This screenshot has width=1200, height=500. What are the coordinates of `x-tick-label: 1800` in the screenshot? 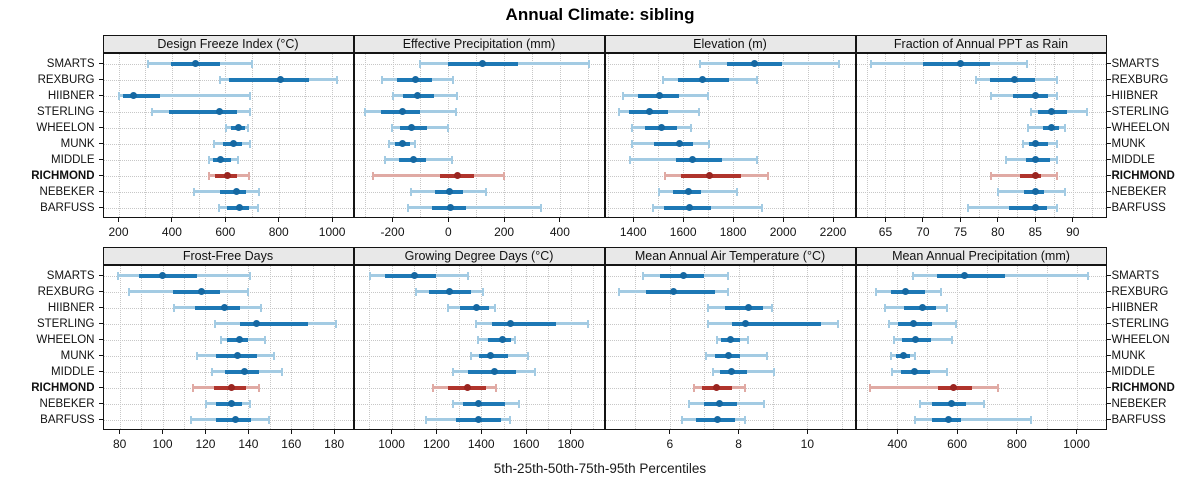 It's located at (733, 232).